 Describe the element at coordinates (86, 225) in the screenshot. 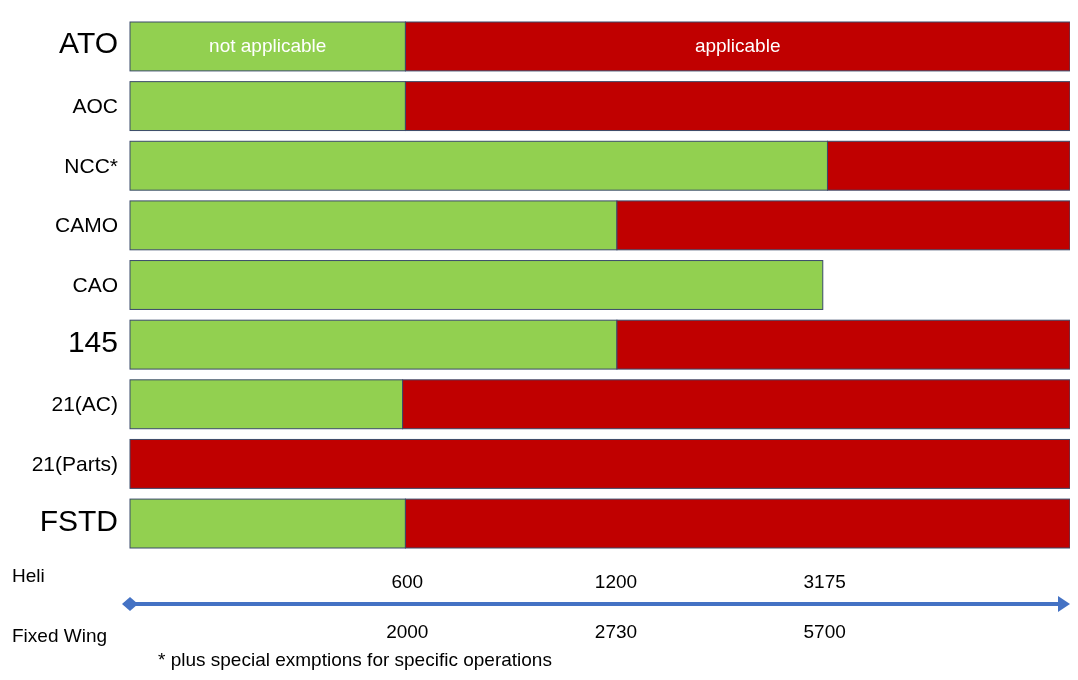

I see `y-tick-label: CAMO` at that location.